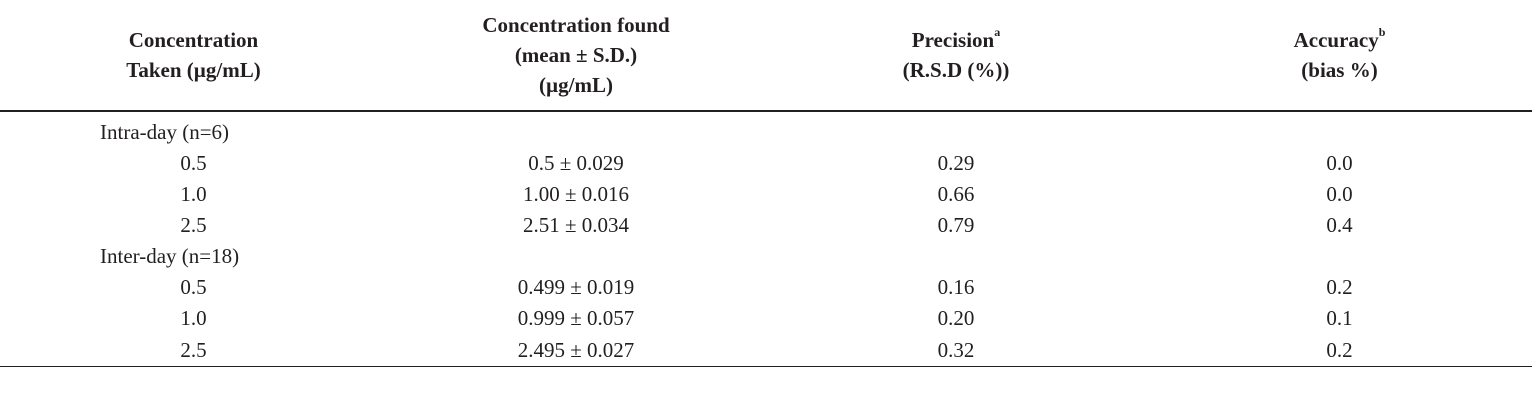 This screenshot has height=409, width=1532. What do you see at coordinates (193, 40) in the screenshot?
I see `header-concentration-taken-line1: Concentration` at bounding box center [193, 40].